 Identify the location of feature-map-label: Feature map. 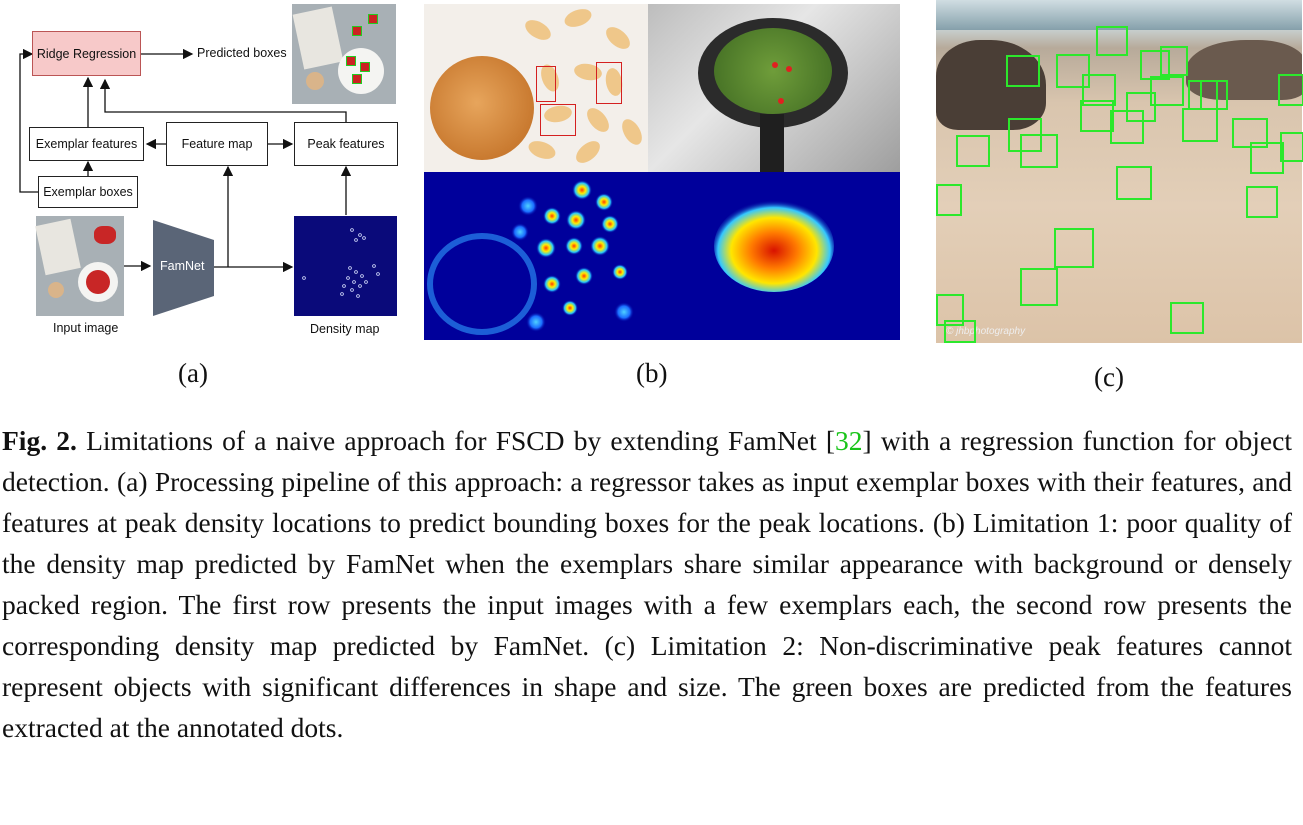
(217, 144).